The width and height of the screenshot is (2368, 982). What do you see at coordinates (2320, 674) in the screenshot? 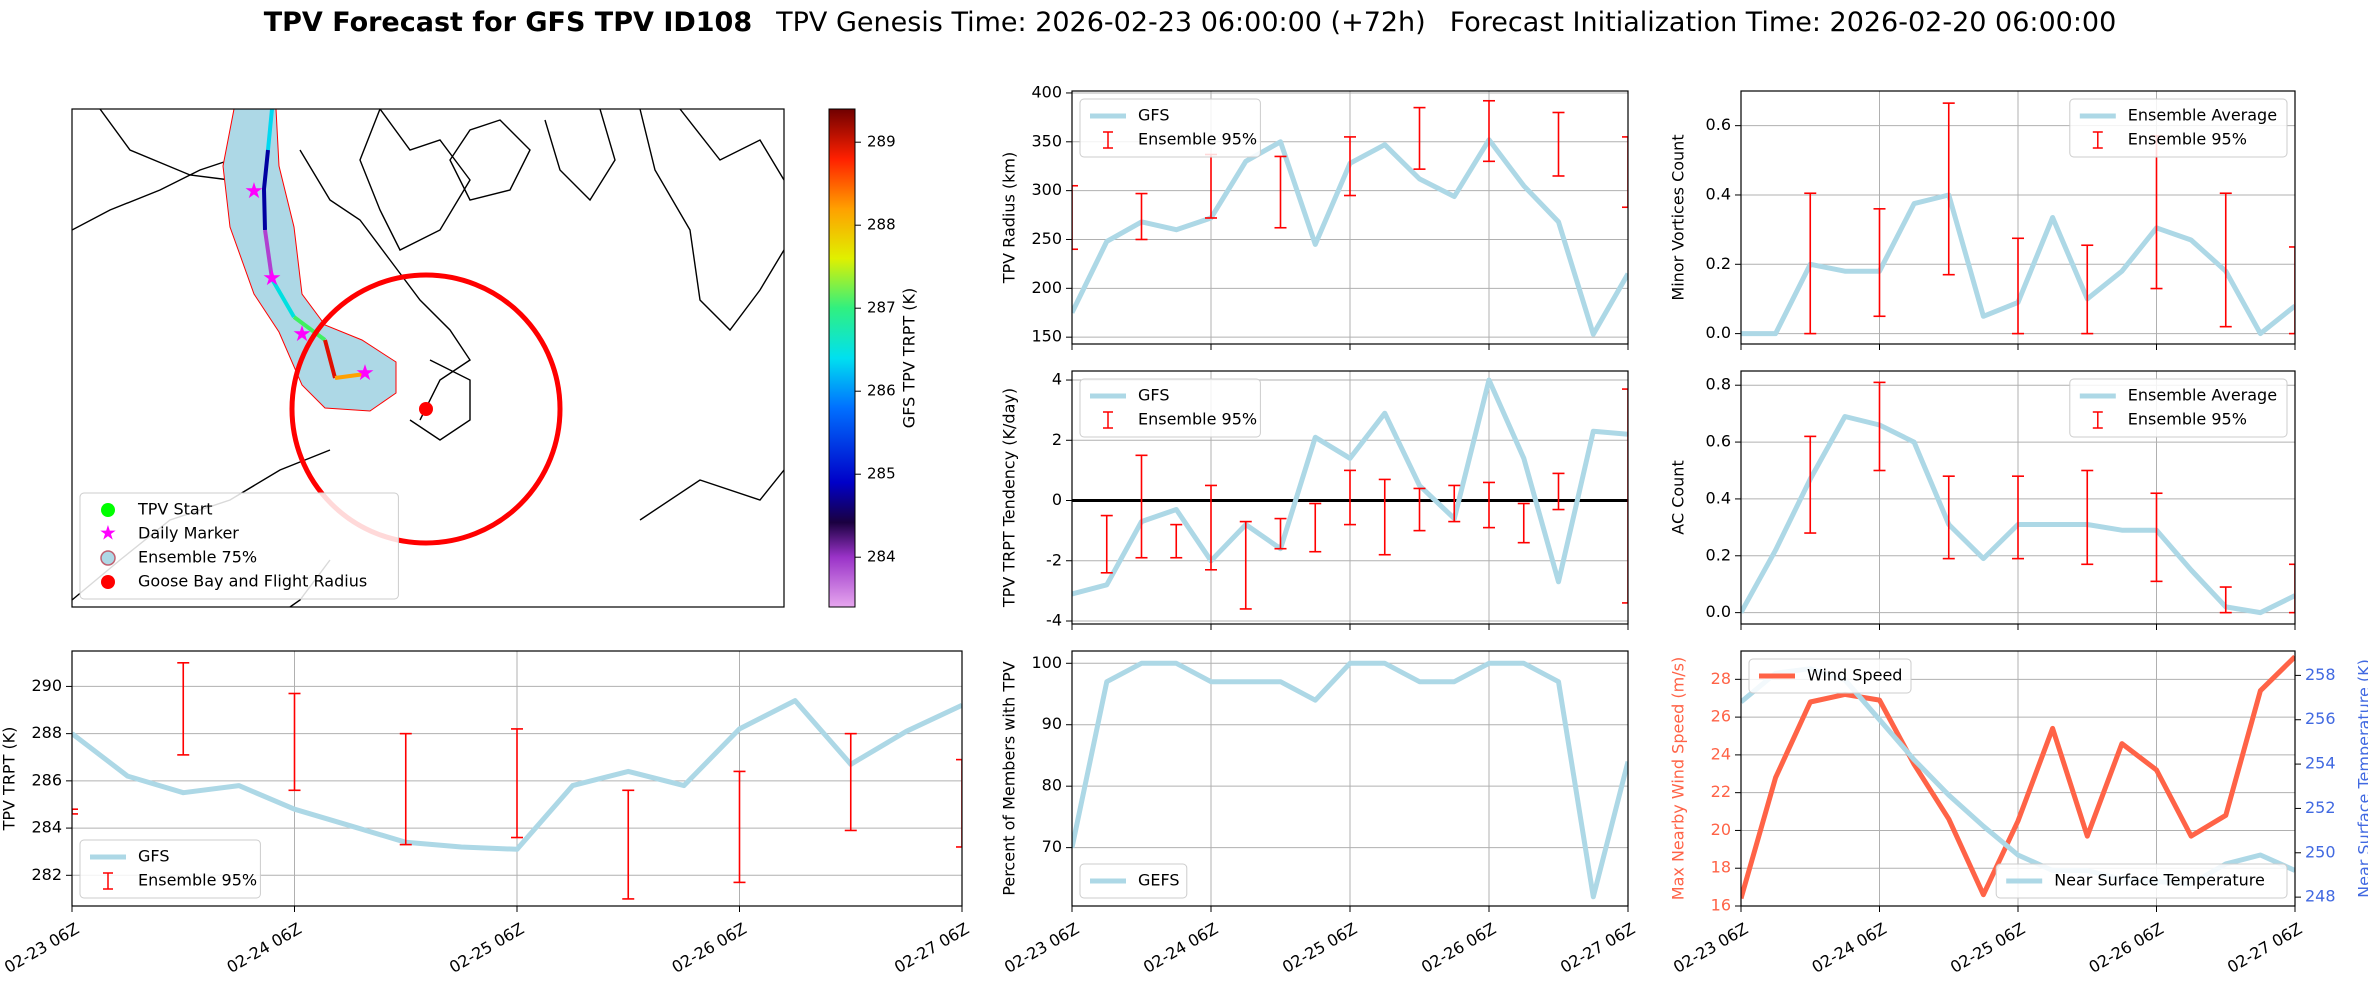
I see `y2-tick-label: 258` at bounding box center [2320, 674].